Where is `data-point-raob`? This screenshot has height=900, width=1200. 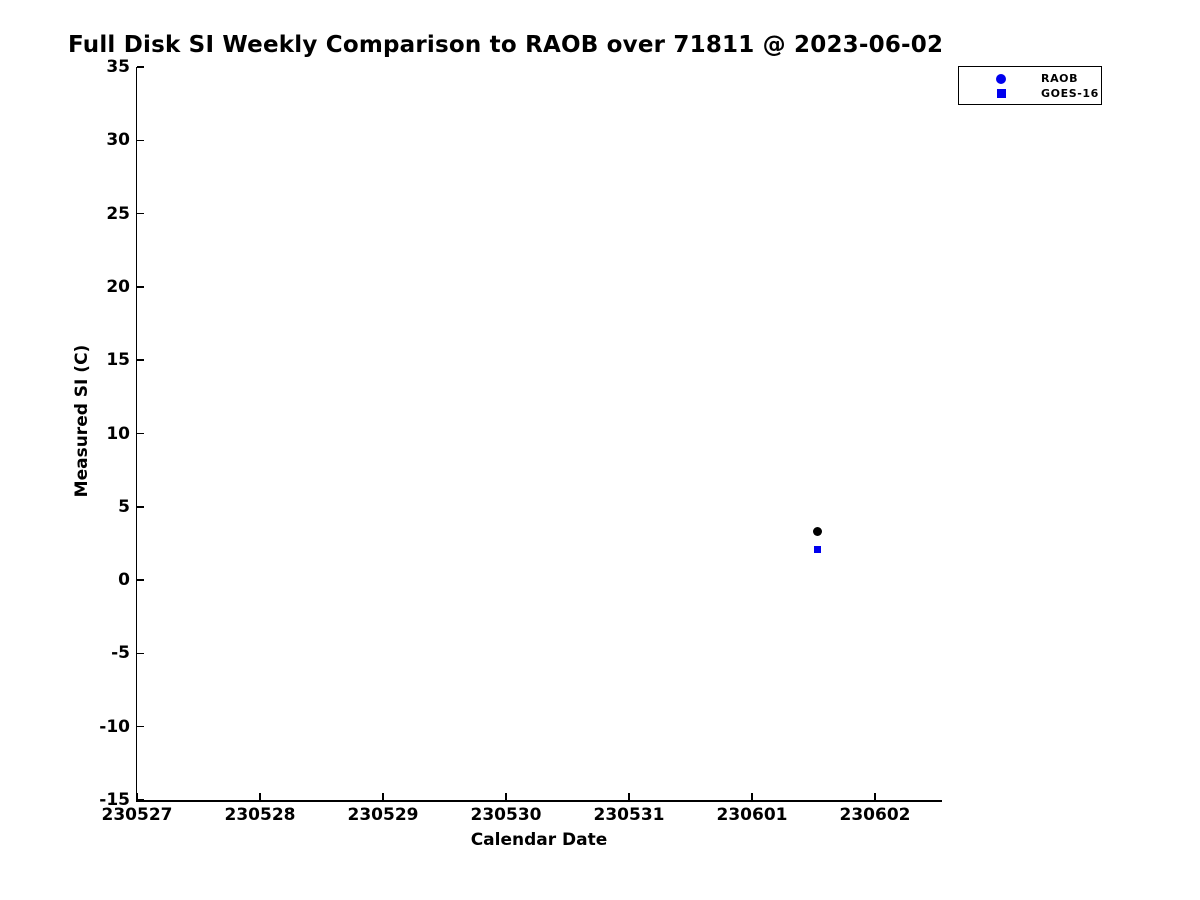 data-point-raob is located at coordinates (817, 532).